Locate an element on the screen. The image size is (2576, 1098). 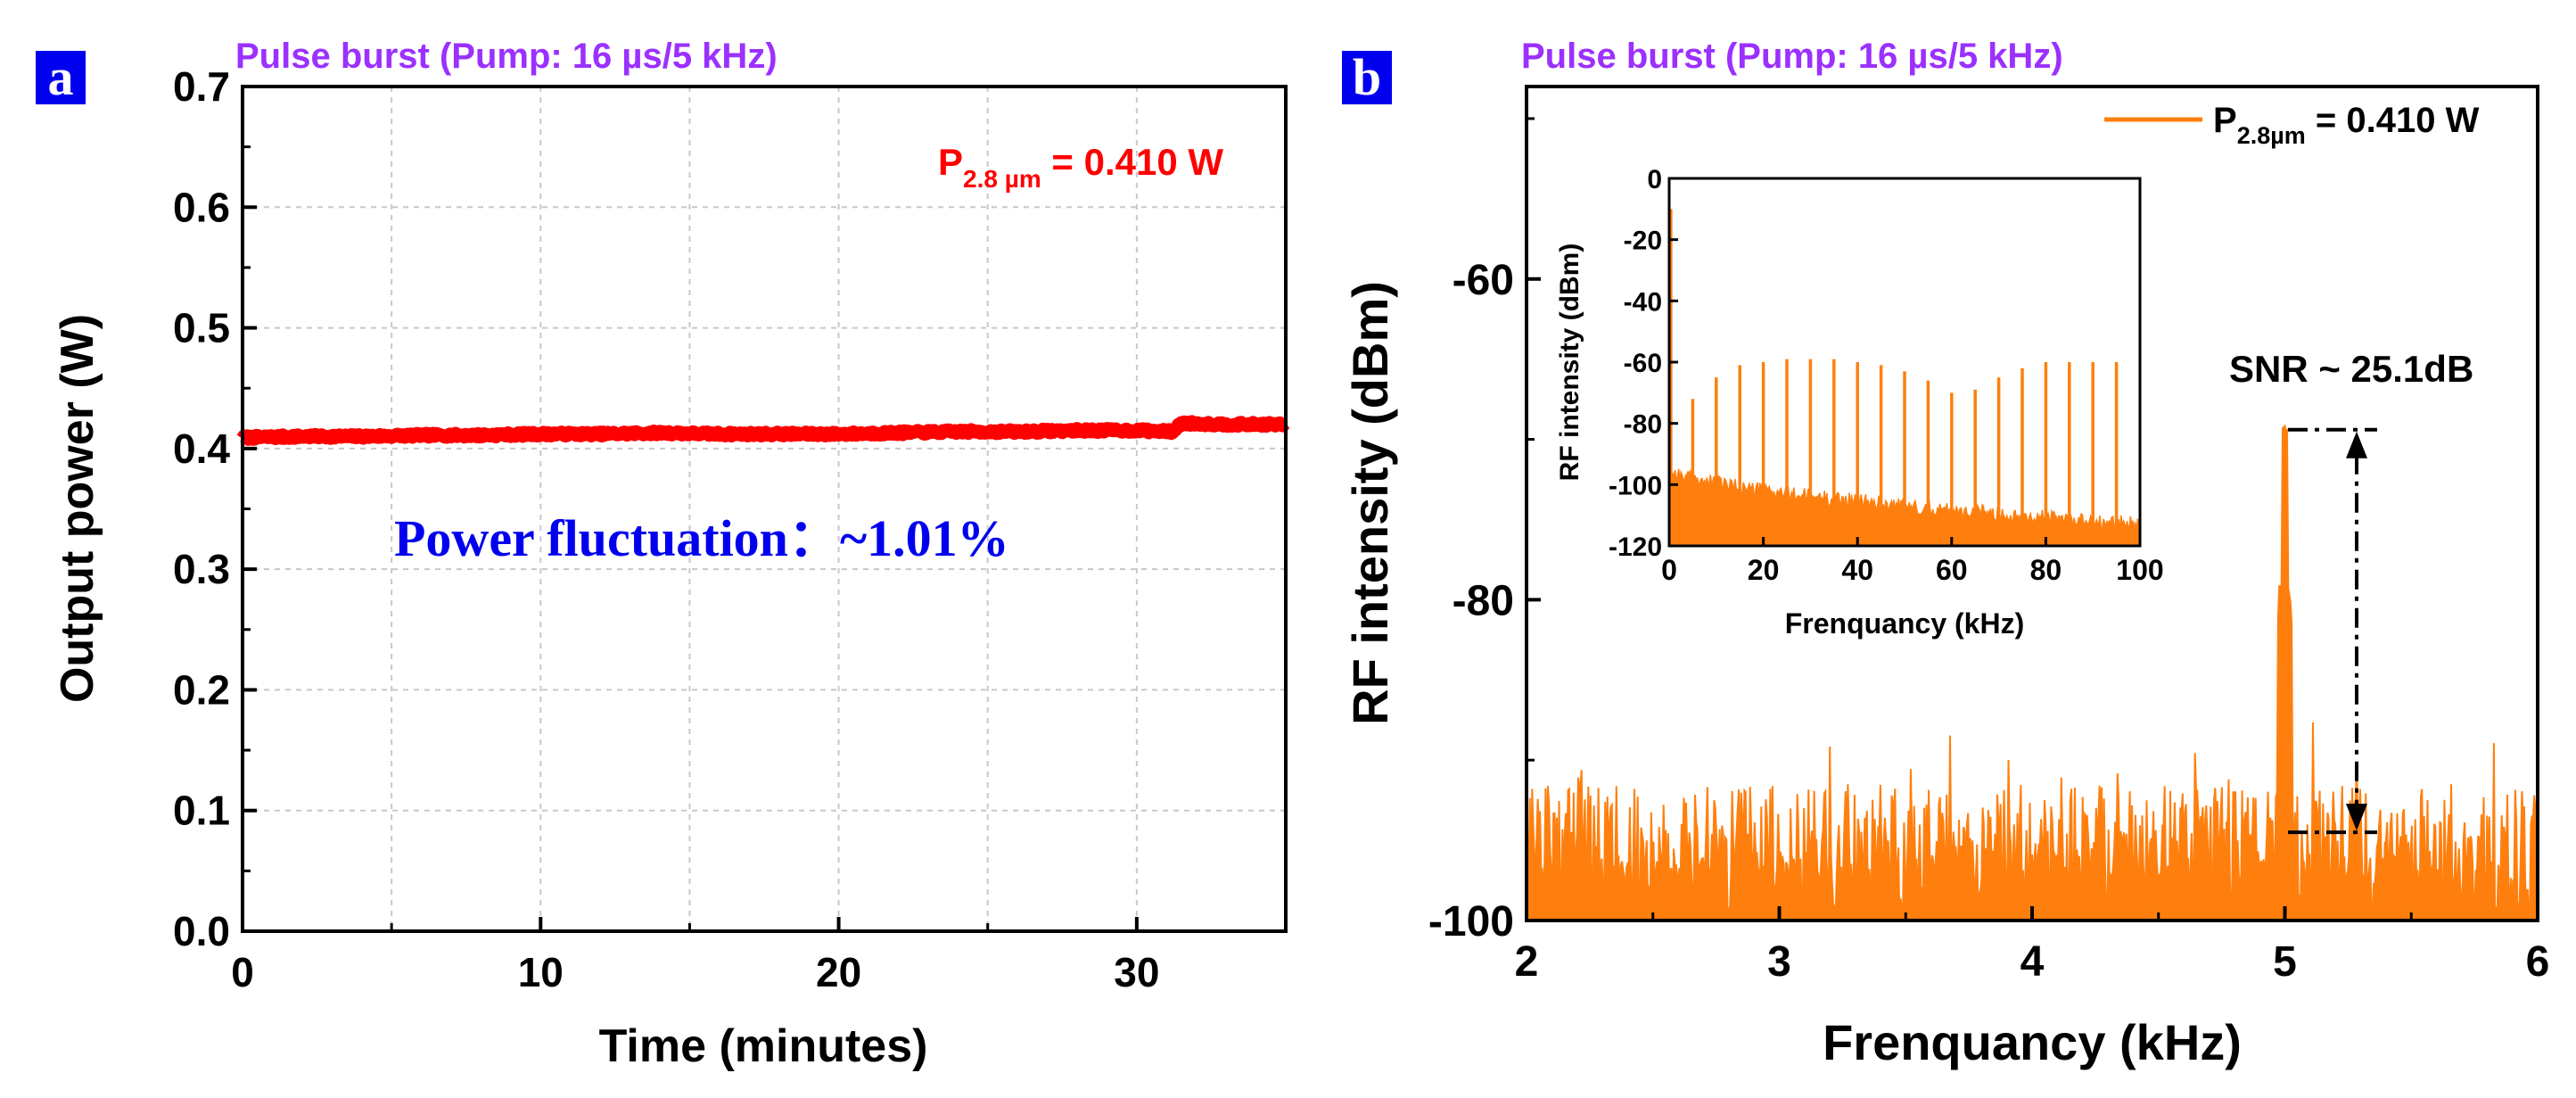
inset-ylabel: RF intensity (dBm) is located at coordinates (1569, 363).